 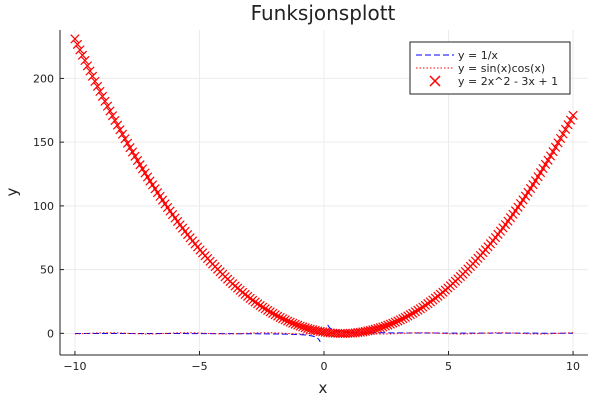 I want to click on y-tick-label: 50, so click(x=47, y=270).